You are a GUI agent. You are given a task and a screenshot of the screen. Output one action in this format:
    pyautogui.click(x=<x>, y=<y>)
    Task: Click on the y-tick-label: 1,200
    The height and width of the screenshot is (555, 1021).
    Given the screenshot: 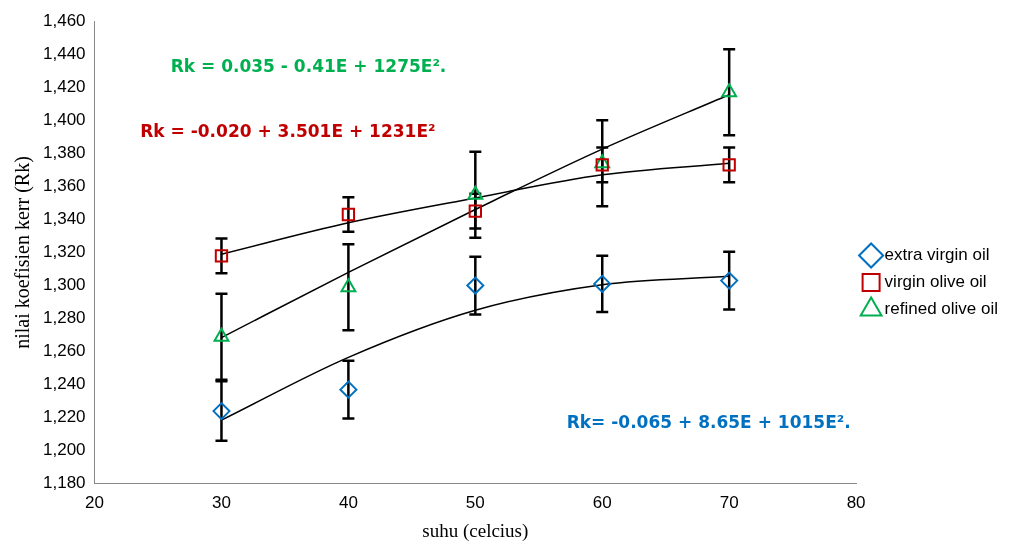 What is the action you would take?
    pyautogui.click(x=64, y=450)
    